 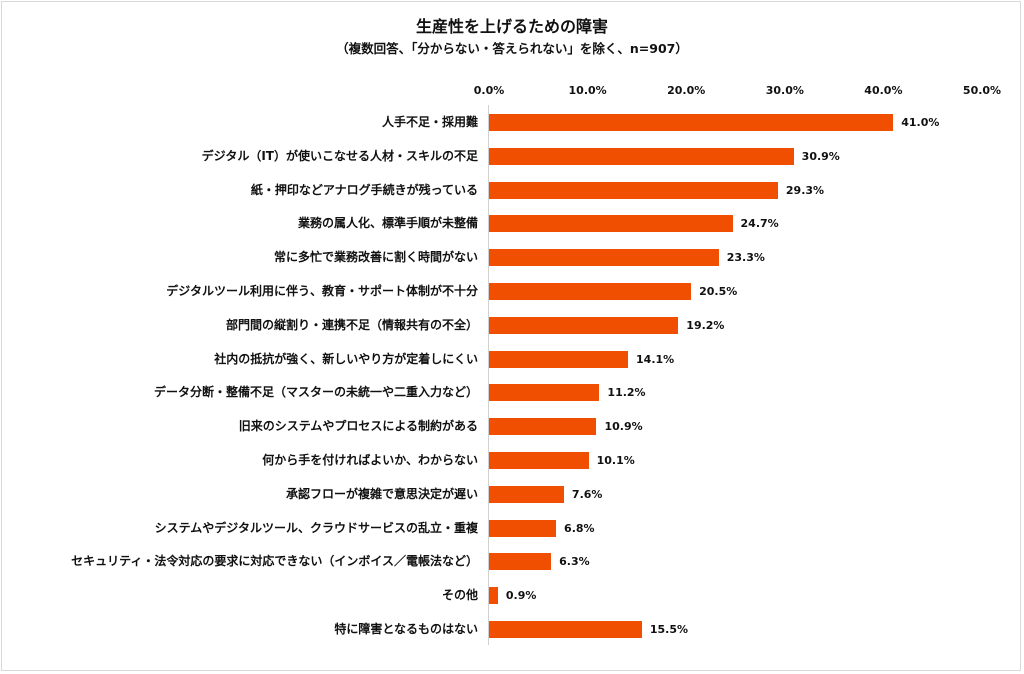 I want to click on bar-row: データ分断・整備不足（マスターの未統一や二重入力など） 11.2%, so click(x=512, y=393).